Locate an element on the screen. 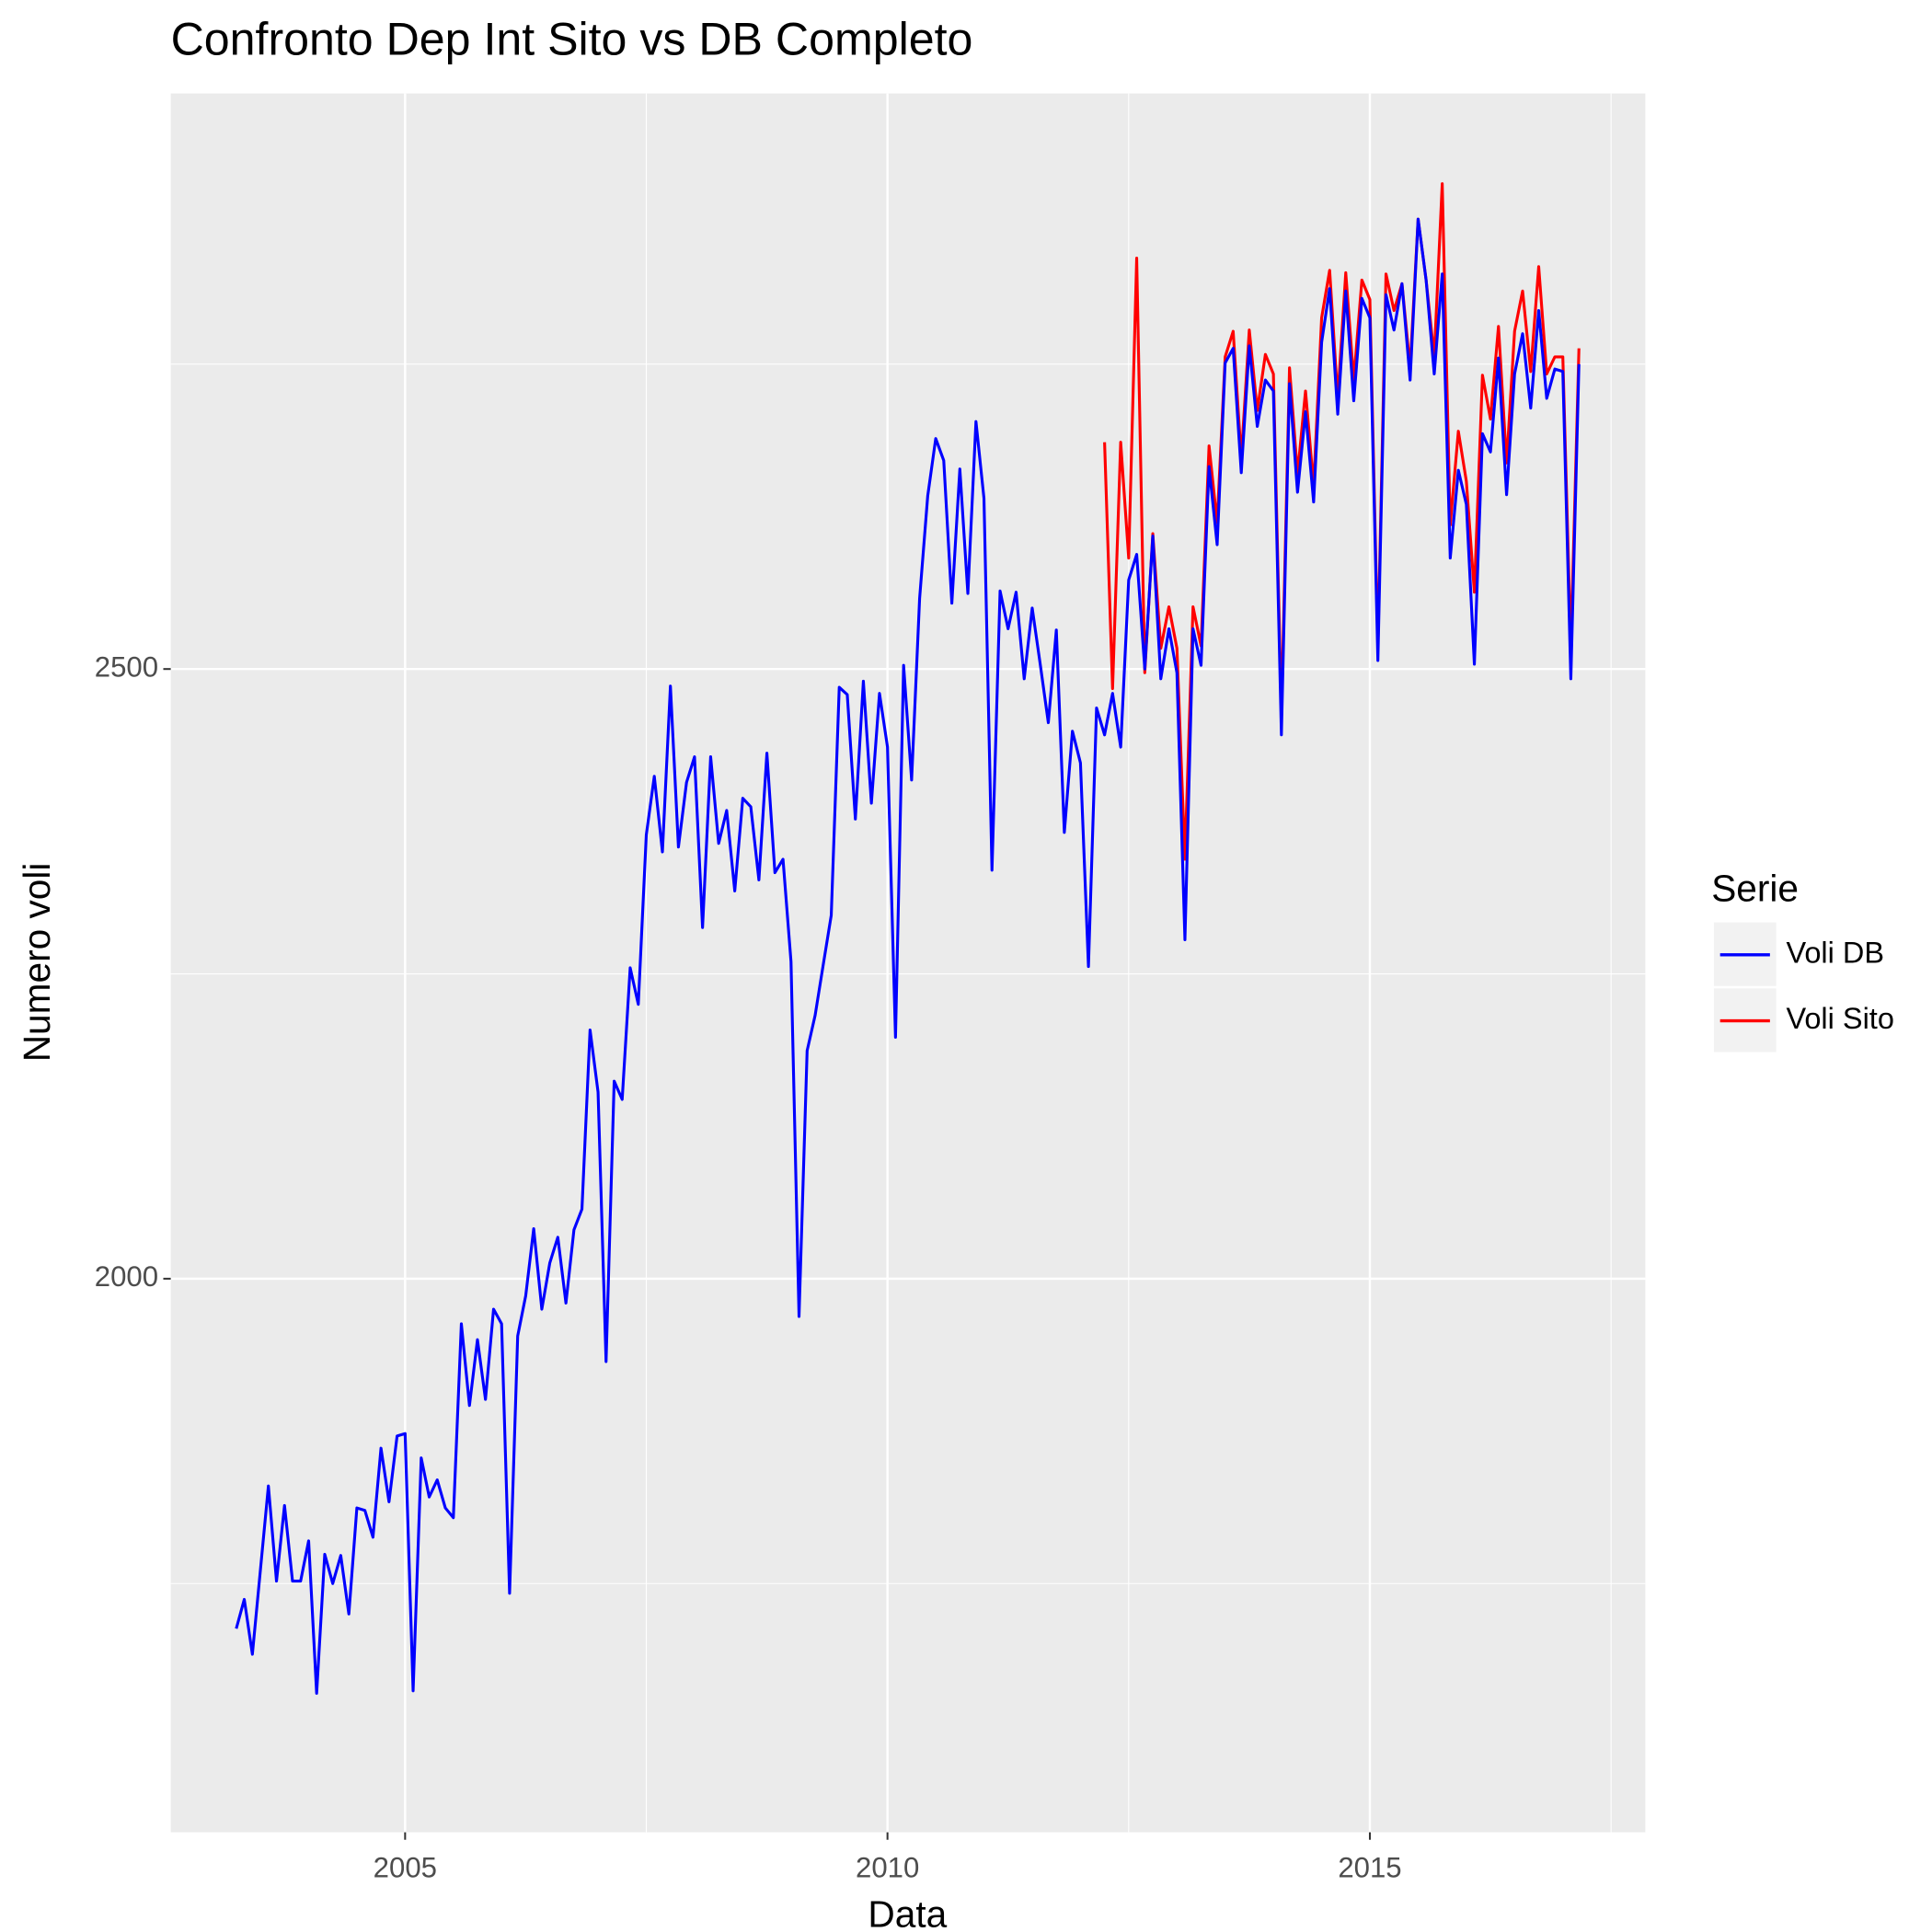 This screenshot has width=1932, height=1932. x-axis-title: Data is located at coordinates (907, 1912).